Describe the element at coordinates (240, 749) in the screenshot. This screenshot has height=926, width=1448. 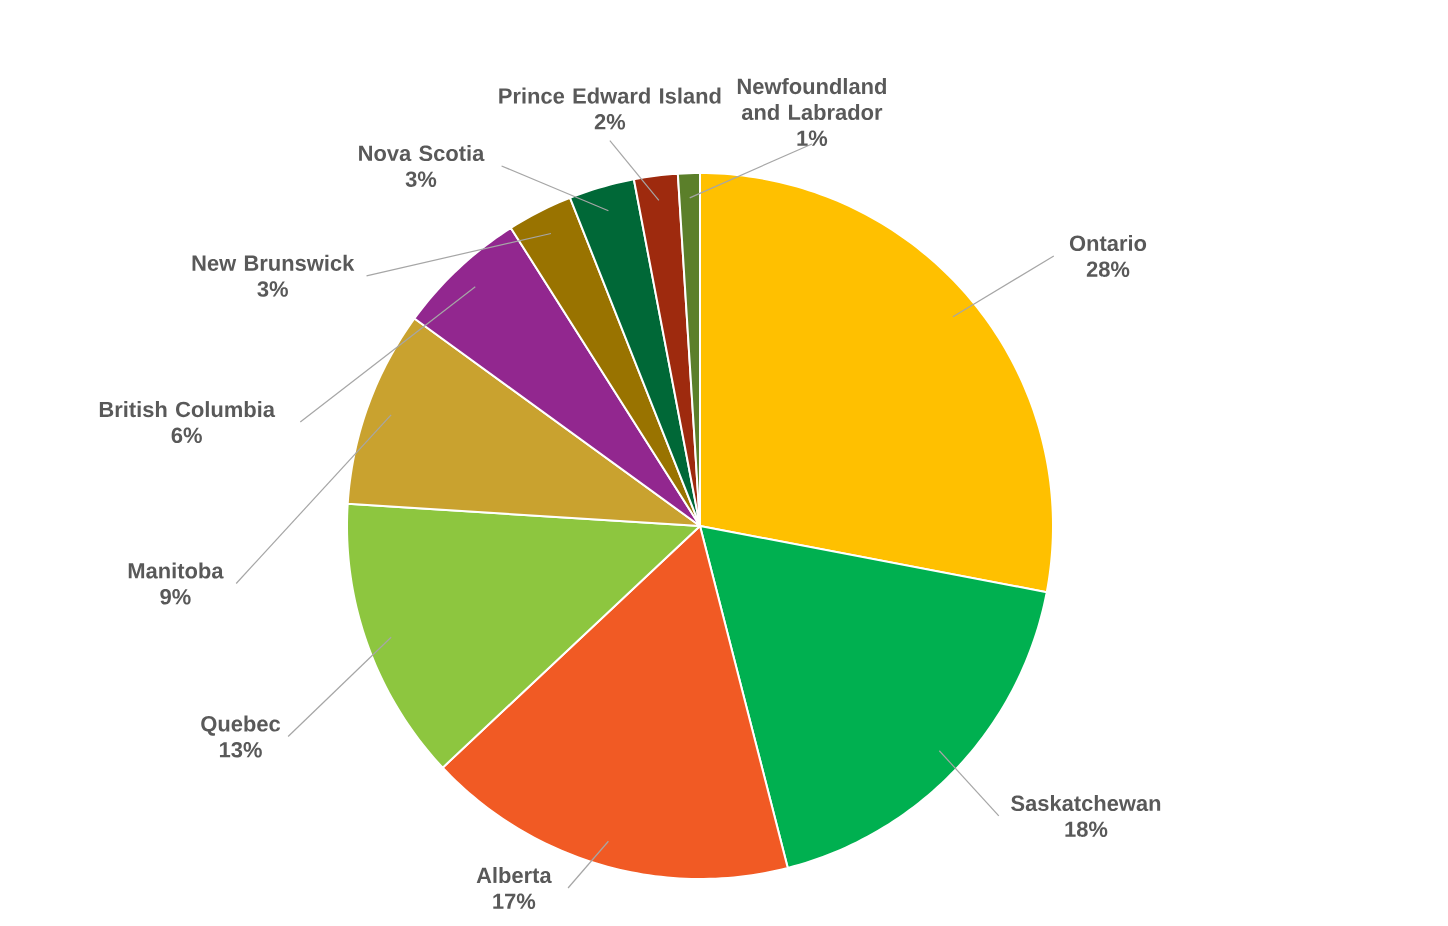
I see `data-label: 13%` at that location.